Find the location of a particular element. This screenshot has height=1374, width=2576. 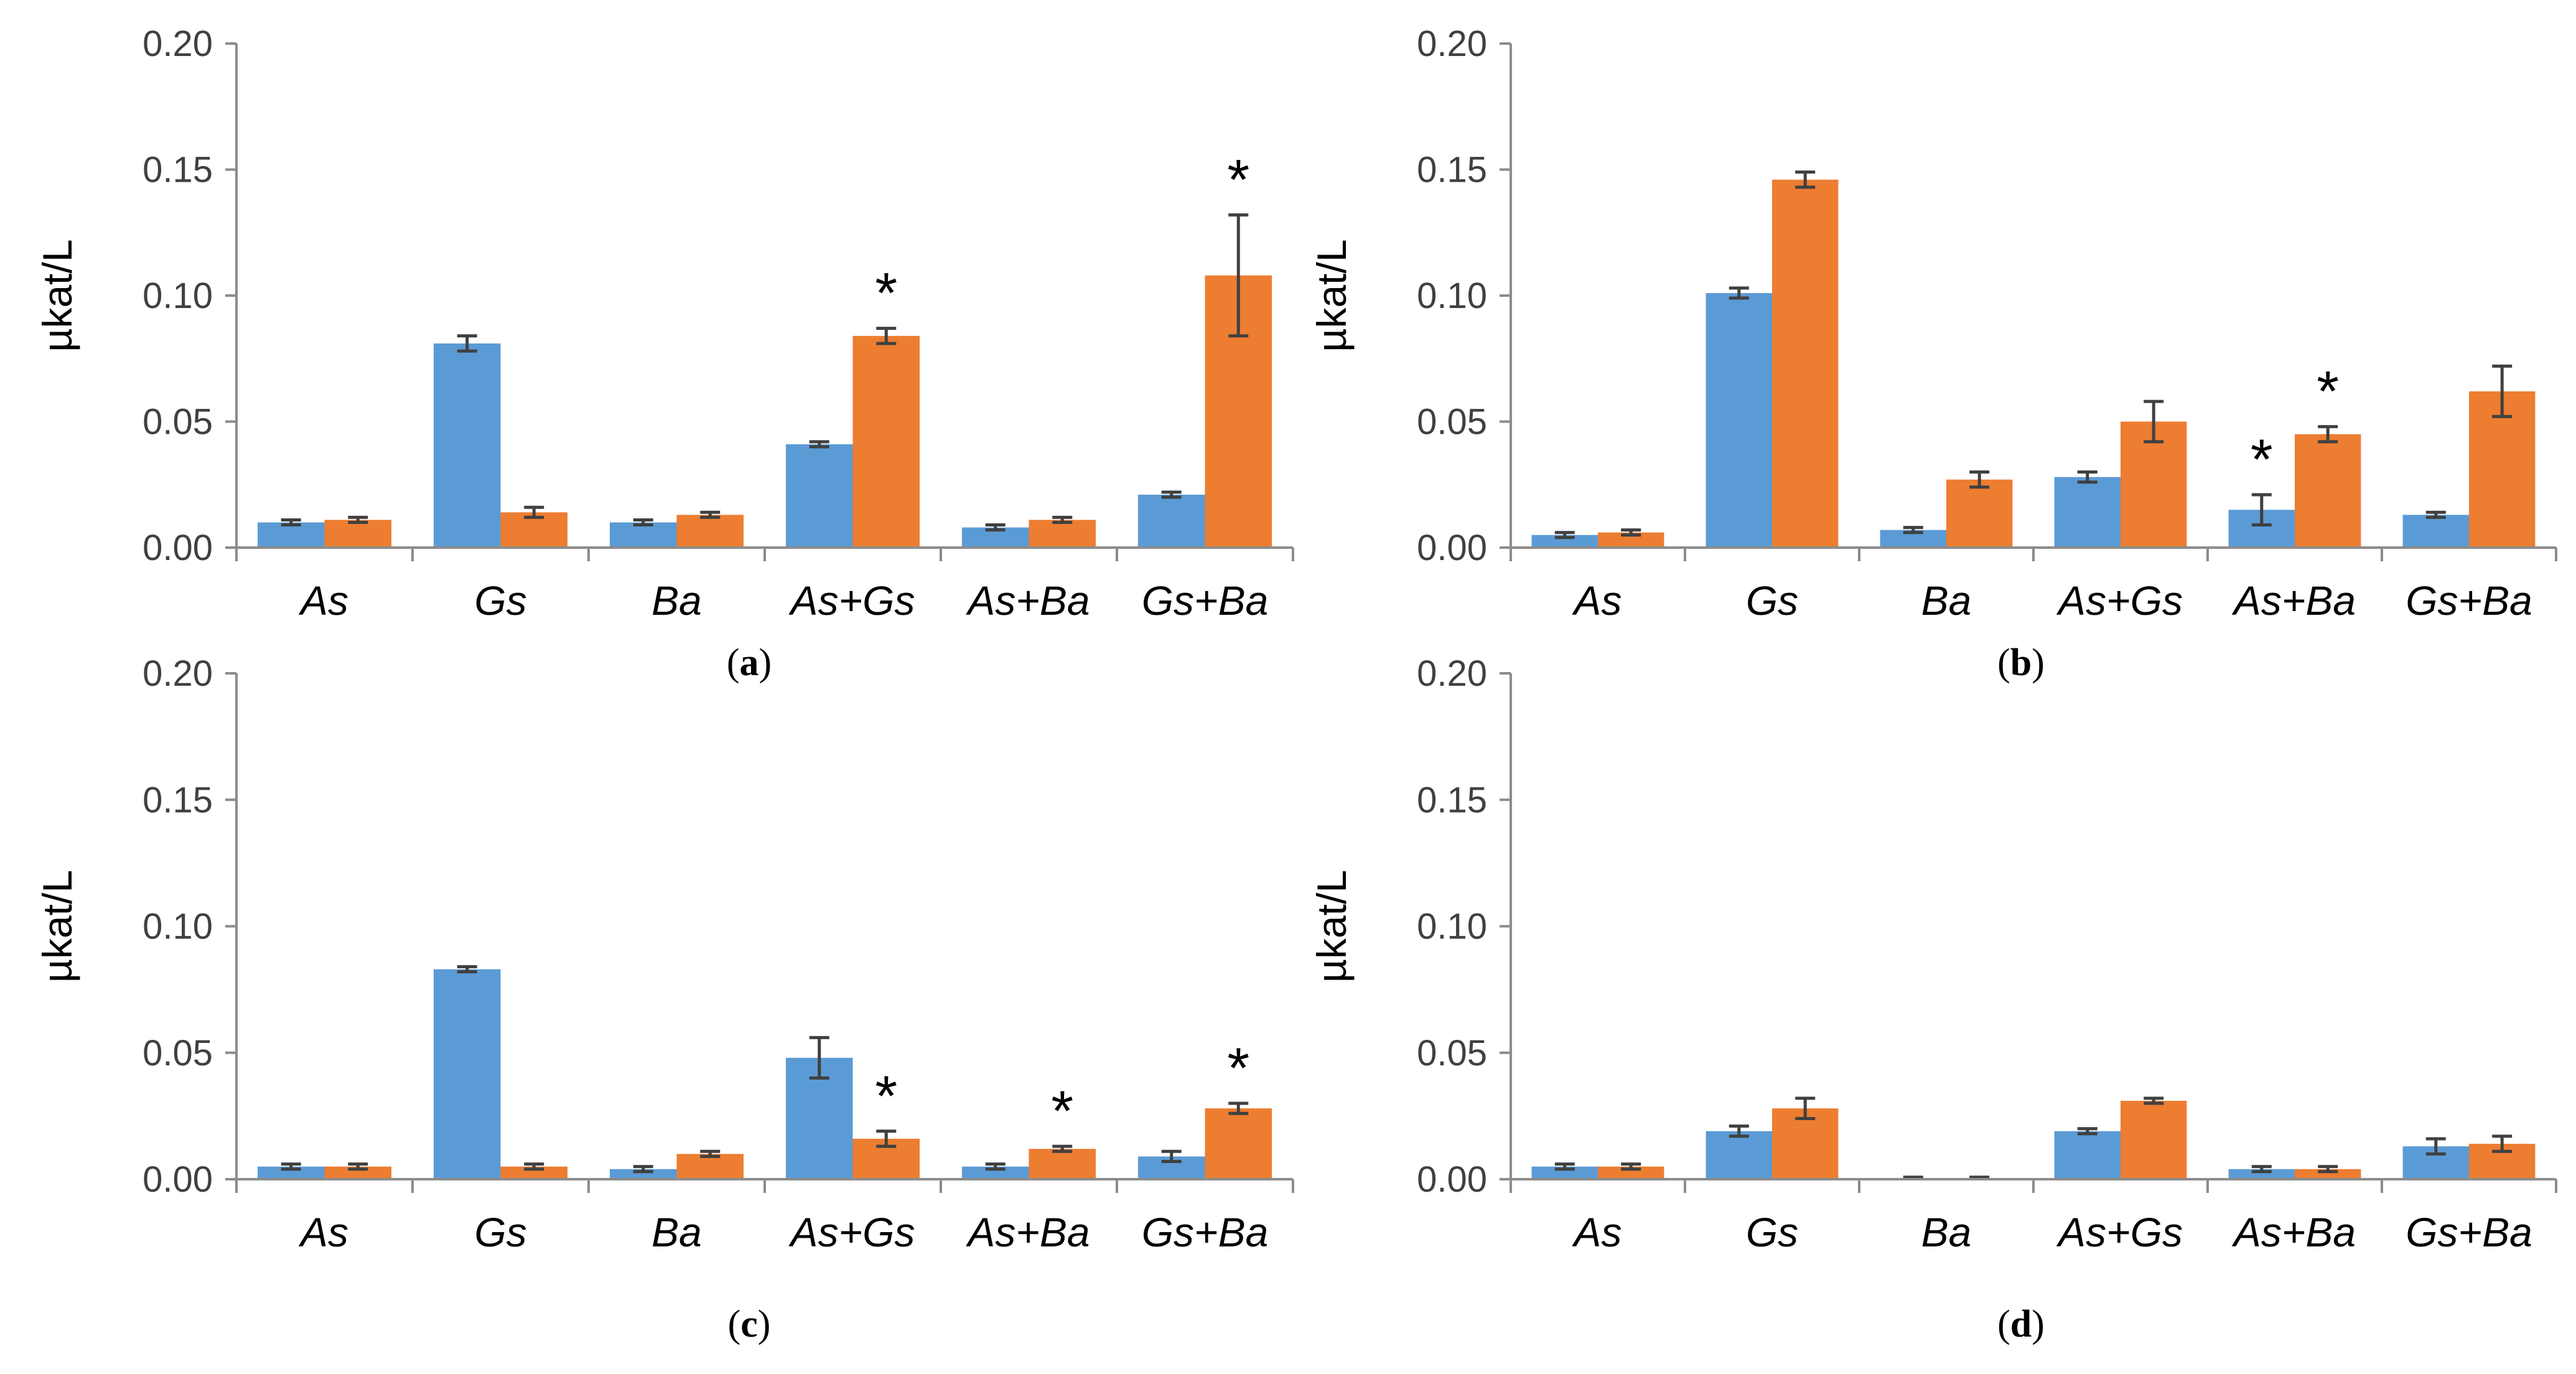

panel-label: (a) is located at coordinates (750, 663).